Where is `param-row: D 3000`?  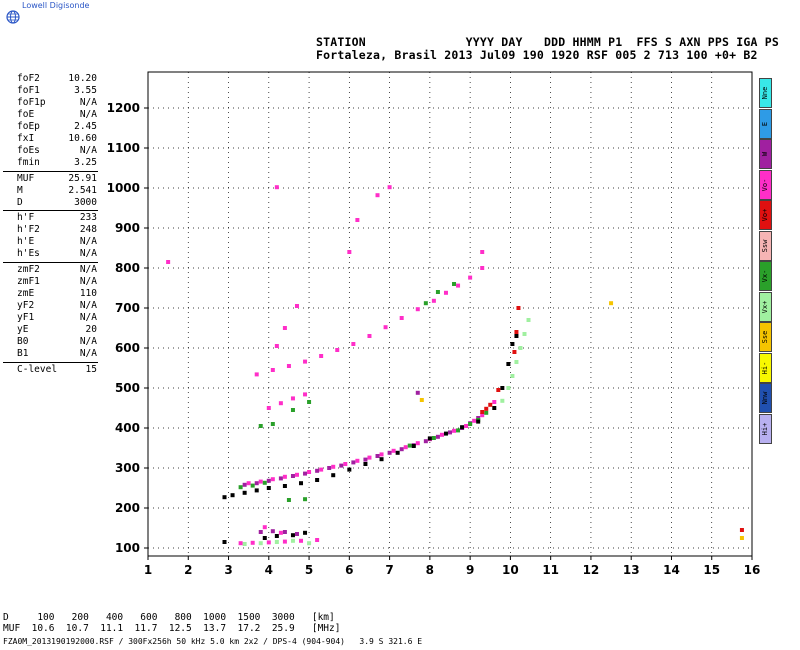 param-row: D 3000 is located at coordinates (50, 203).